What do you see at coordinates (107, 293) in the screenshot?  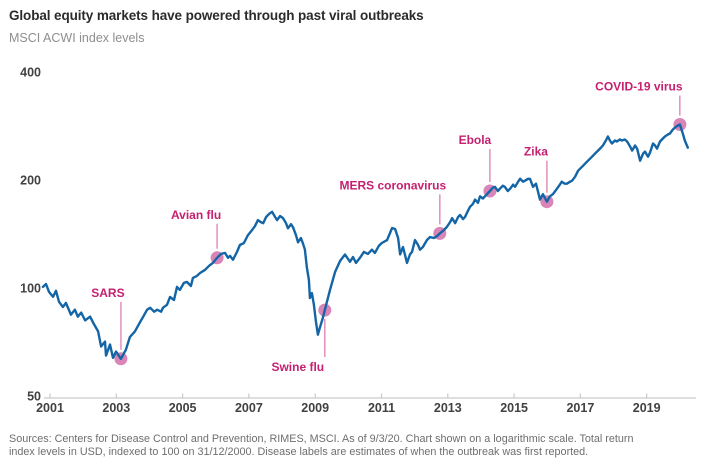 I see `event-label-sars: SARS` at bounding box center [107, 293].